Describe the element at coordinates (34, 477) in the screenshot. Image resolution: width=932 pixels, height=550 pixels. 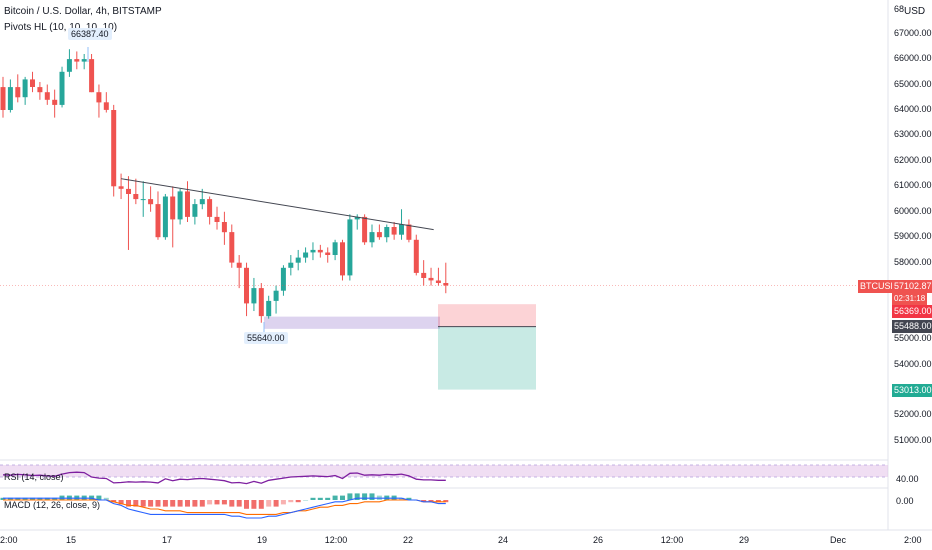
I see `rsi-label: RSI (14, close)` at that location.